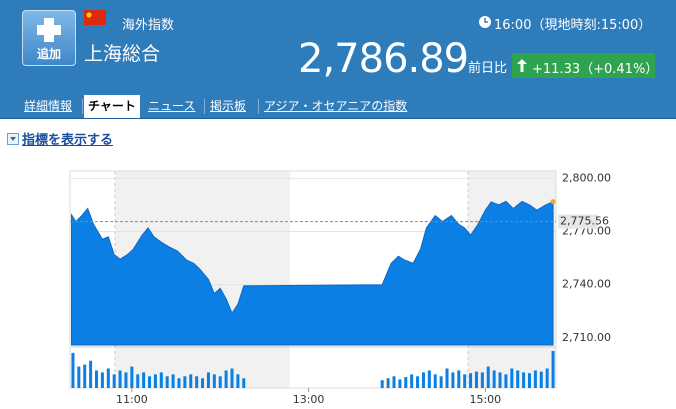 The image size is (676, 409). I want to click on tab: アジア・オセアニアの指数, so click(336, 106).